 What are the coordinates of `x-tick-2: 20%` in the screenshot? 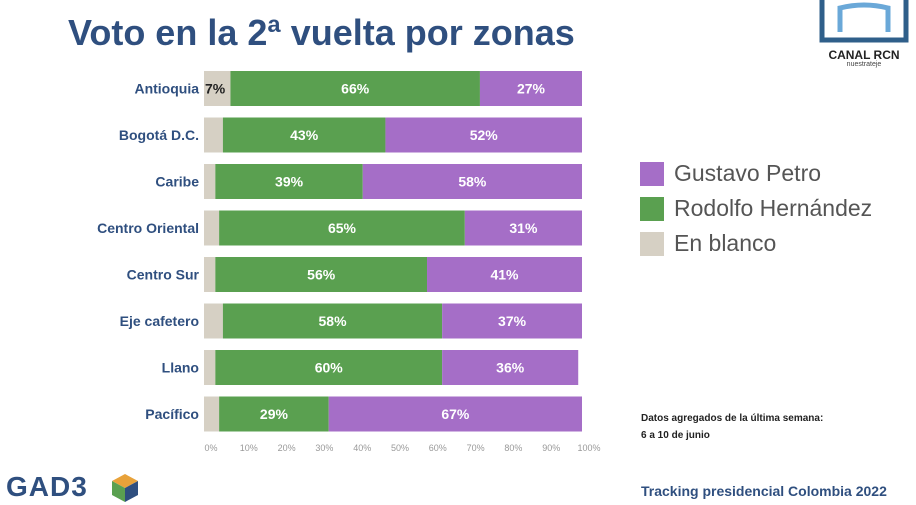 It's located at (287, 448).